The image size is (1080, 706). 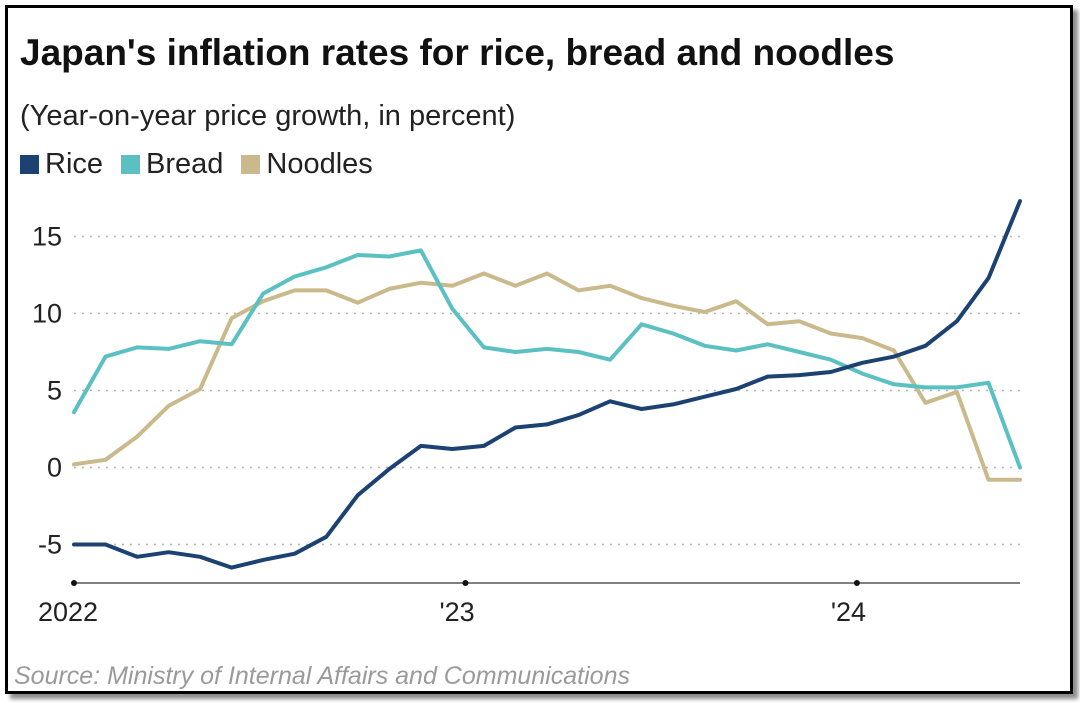 I want to click on legend-item-noodles: Noodles, so click(x=307, y=164).